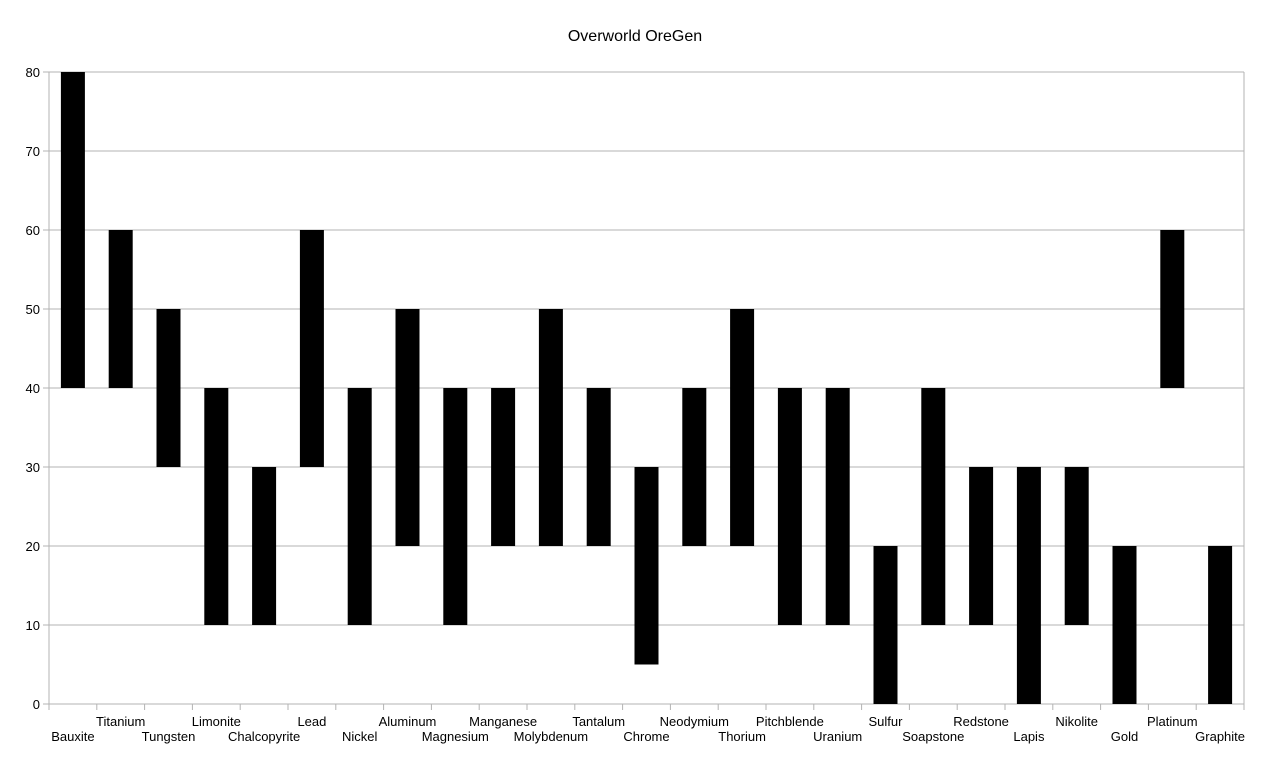 The height and width of the screenshot is (759, 1271). What do you see at coordinates (742, 427) in the screenshot?
I see `bar-thorium` at bounding box center [742, 427].